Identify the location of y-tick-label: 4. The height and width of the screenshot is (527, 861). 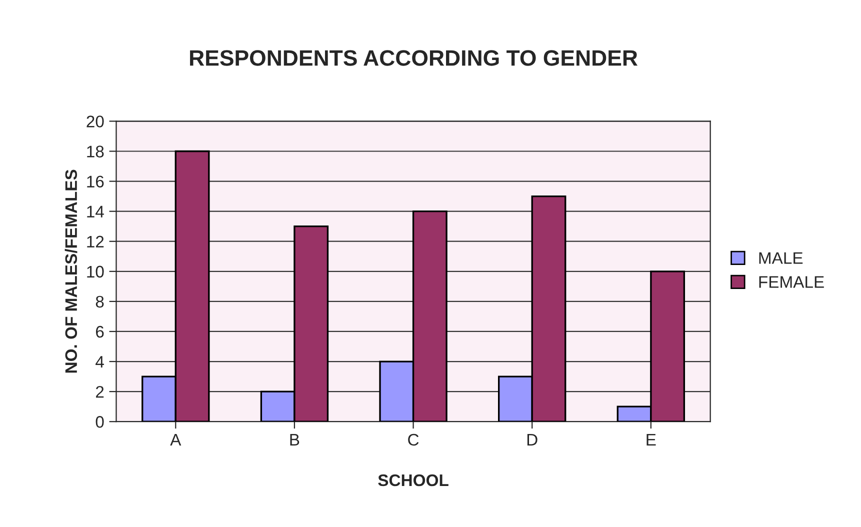
(100, 362).